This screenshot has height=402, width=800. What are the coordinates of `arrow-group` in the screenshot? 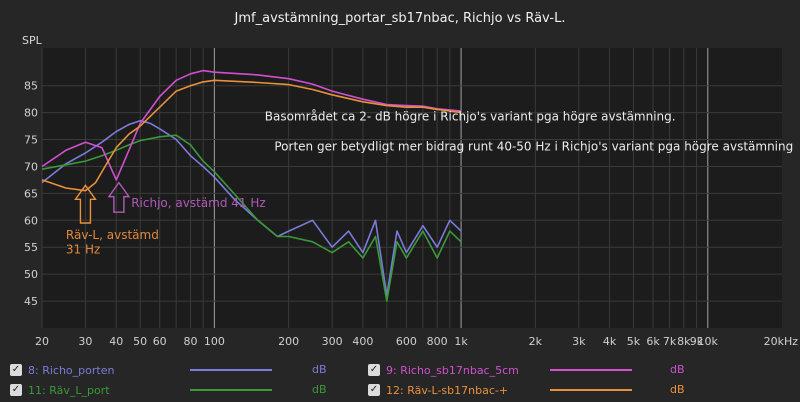 It's located at (102, 202).